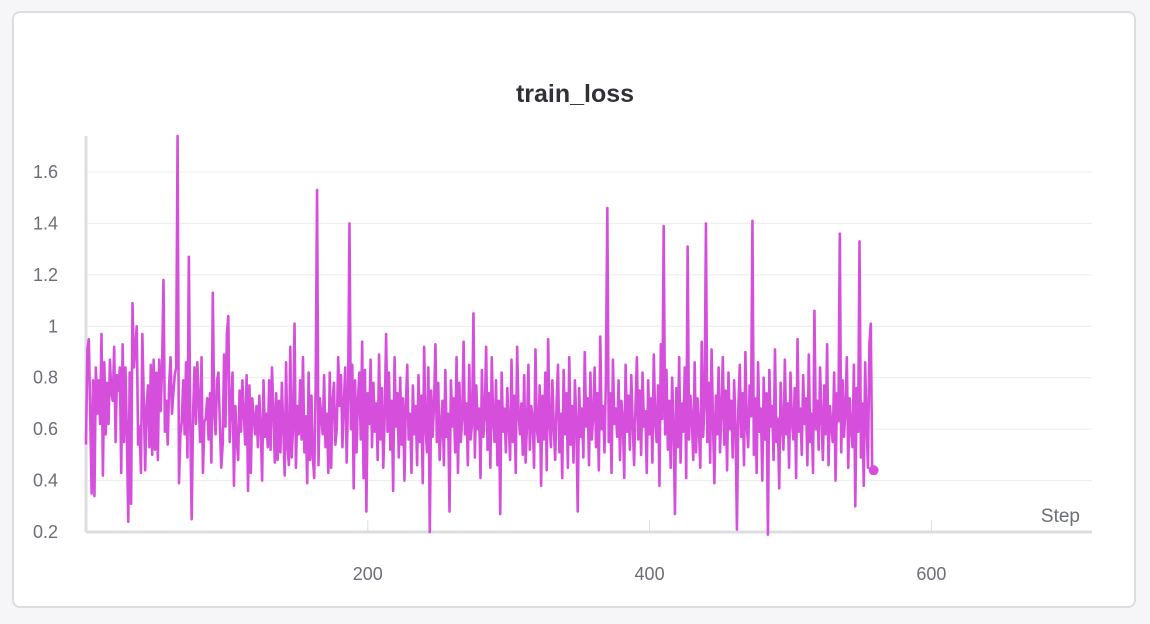  I want to click on x-tick-label: 400, so click(650, 574).